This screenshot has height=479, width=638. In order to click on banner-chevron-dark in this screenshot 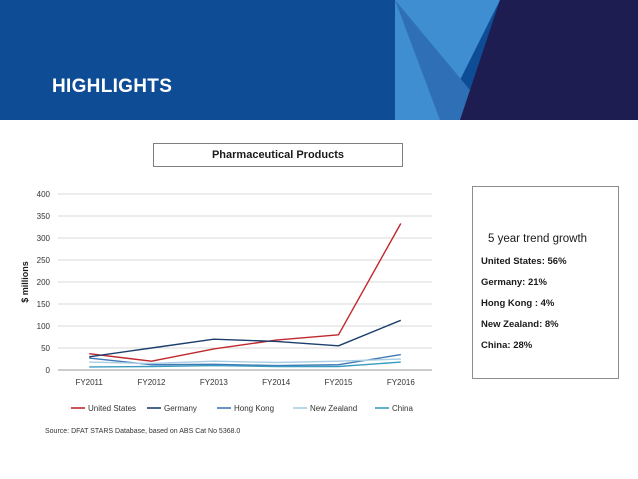, I will do `click(549, 60)`.